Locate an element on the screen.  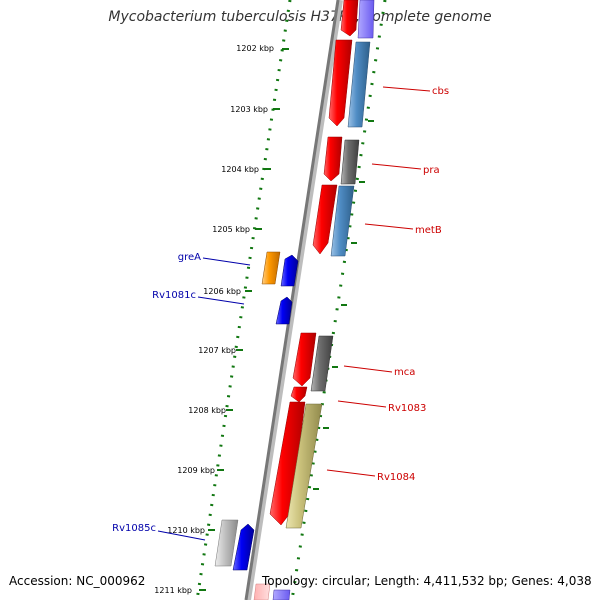
ruler-label: 1203 kbp is located at coordinates (249, 109).